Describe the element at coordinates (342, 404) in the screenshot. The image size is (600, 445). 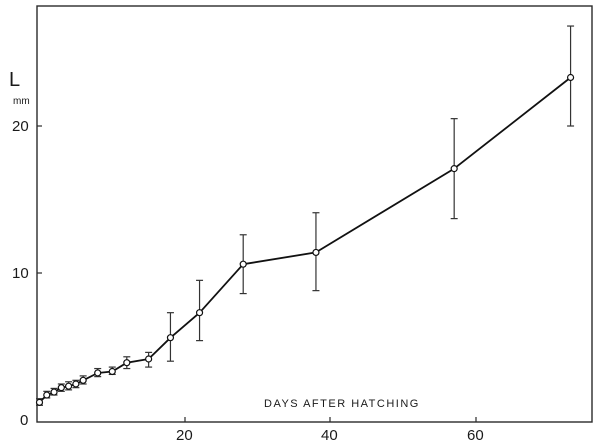
I see `x-axis-label: DAYS AFTER HATCHING` at that location.